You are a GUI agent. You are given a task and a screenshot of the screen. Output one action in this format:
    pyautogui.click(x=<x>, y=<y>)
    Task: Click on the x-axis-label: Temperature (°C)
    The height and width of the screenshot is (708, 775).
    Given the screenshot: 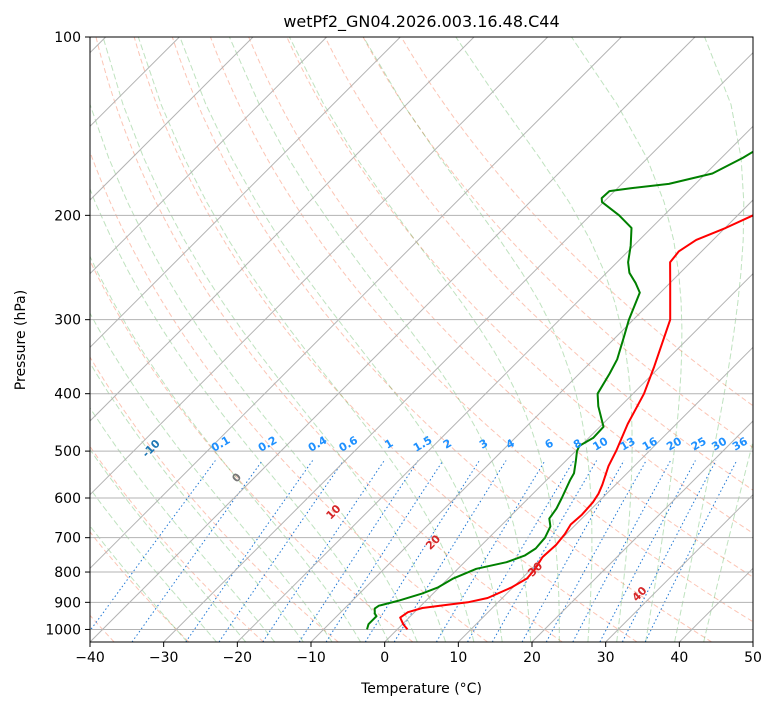 What is the action you would take?
    pyautogui.click(x=421, y=689)
    